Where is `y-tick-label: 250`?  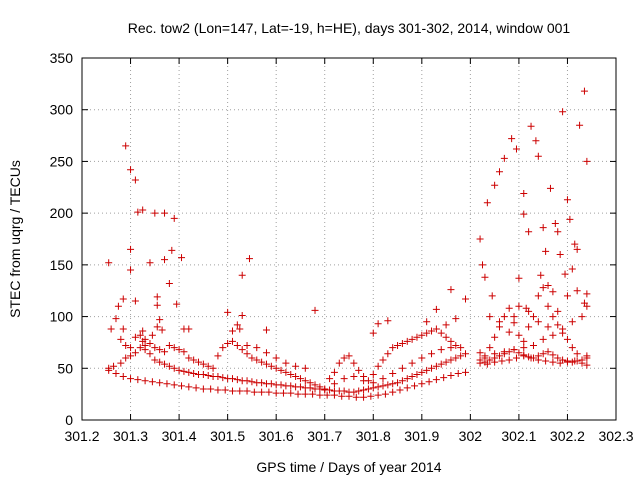 y-tick-label: 250 is located at coordinates (62, 161).